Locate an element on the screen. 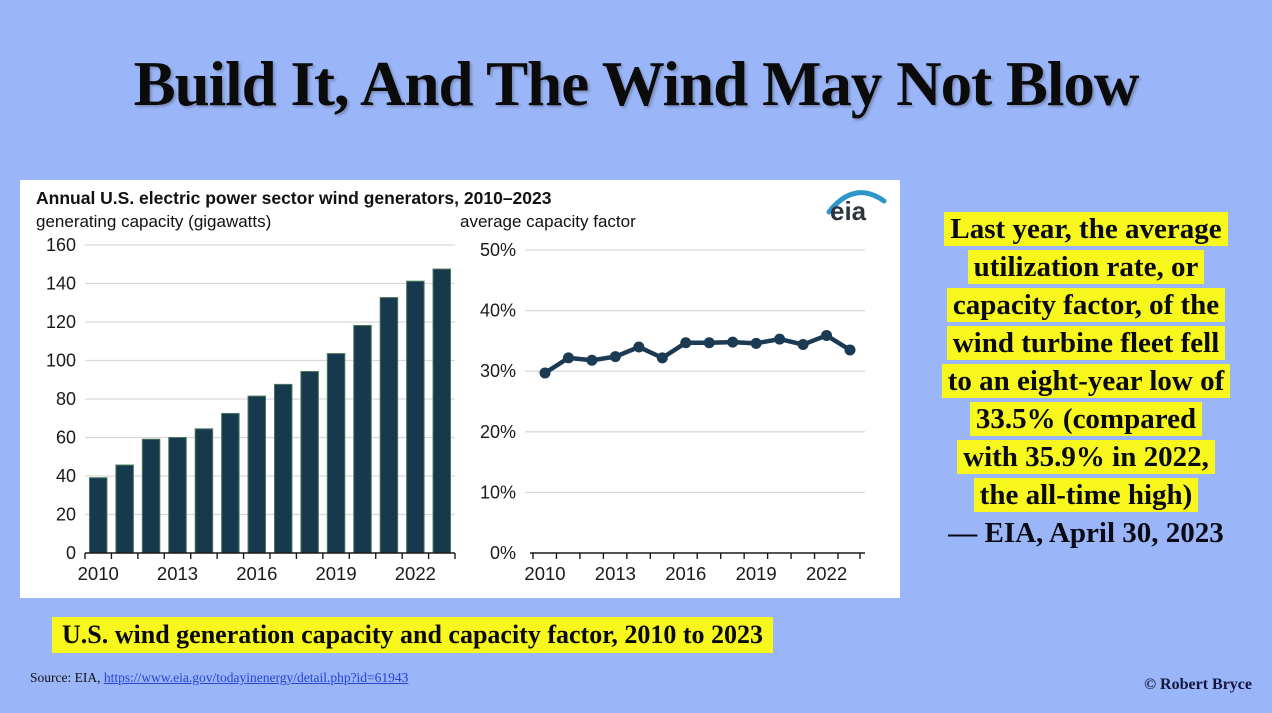 This screenshot has height=713, width=1272. svg-text: 80 is located at coordinates (66, 399).